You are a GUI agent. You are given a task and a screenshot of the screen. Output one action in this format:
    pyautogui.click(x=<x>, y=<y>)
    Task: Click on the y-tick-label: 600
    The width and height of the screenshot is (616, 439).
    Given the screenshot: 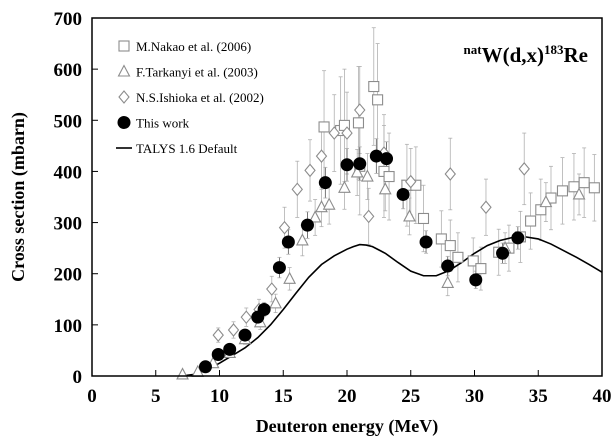 What is the action you would take?
    pyautogui.click(x=68, y=70)
    